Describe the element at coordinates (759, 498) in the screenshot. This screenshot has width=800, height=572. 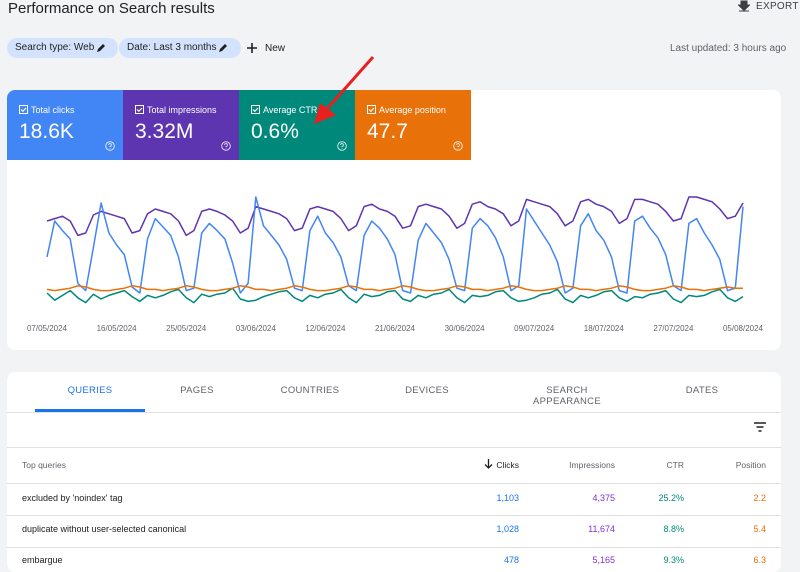
I see `metric-cell: 2.2` at that location.